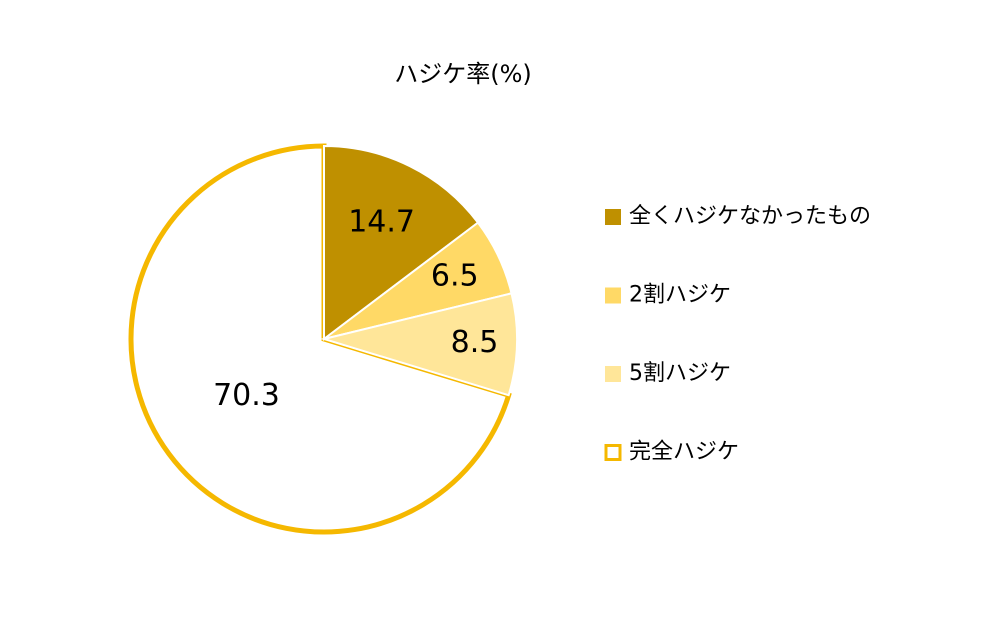  What do you see at coordinates (455, 275) in the screenshot?
I see `data-label: 6.5` at bounding box center [455, 275].